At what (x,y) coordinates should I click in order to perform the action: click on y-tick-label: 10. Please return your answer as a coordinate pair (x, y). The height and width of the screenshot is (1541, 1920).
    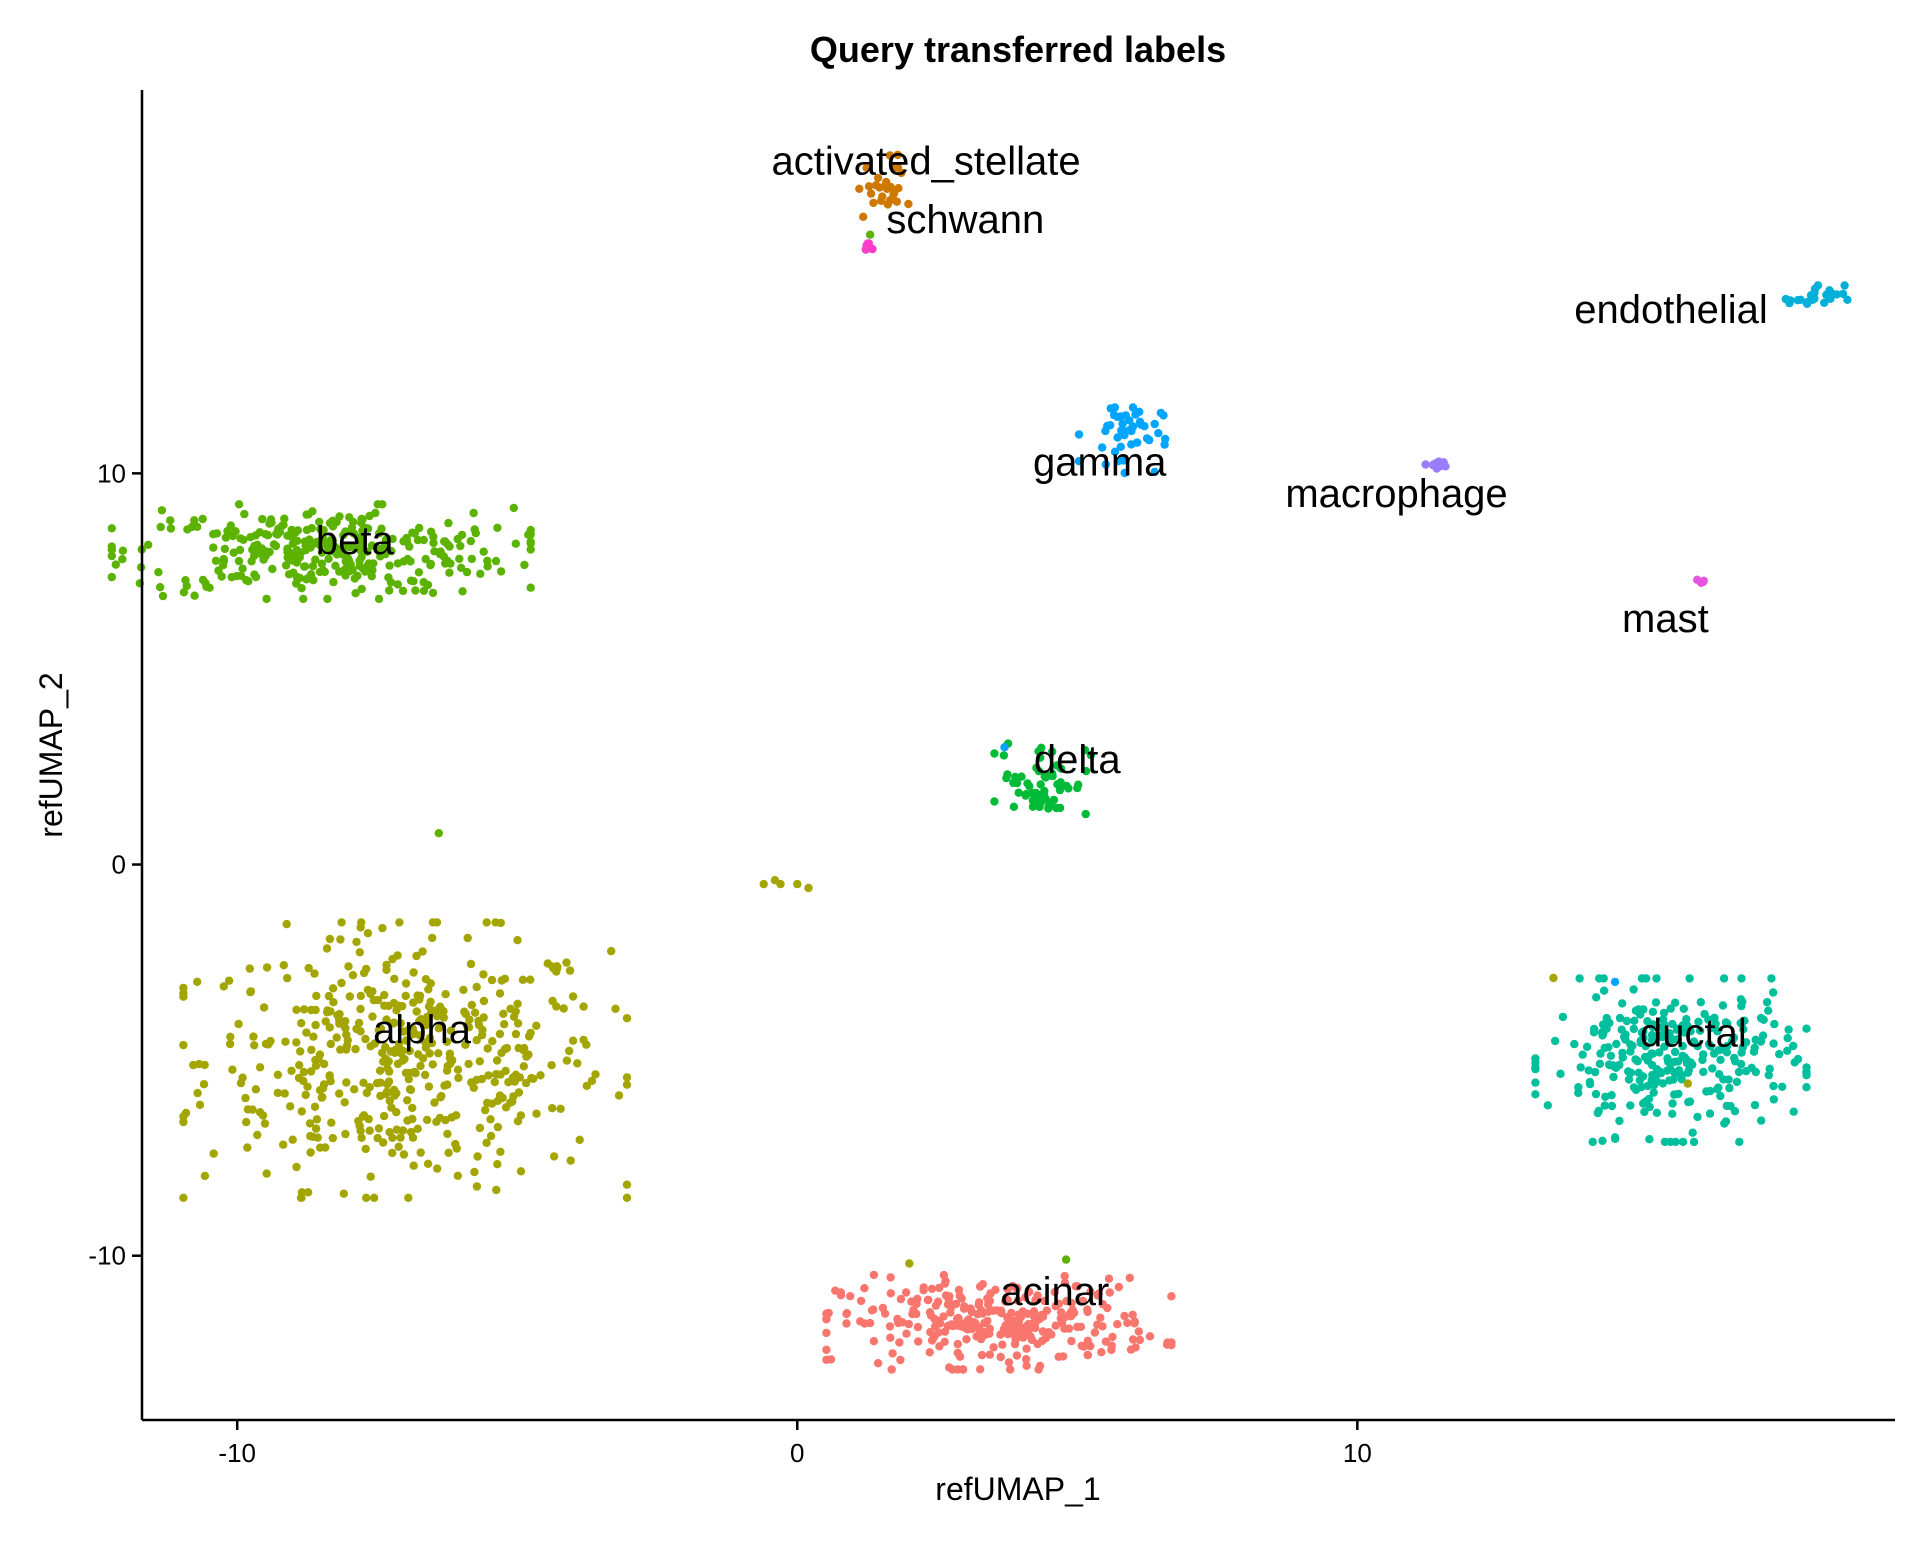
    Looking at the image, I should click on (111, 473).